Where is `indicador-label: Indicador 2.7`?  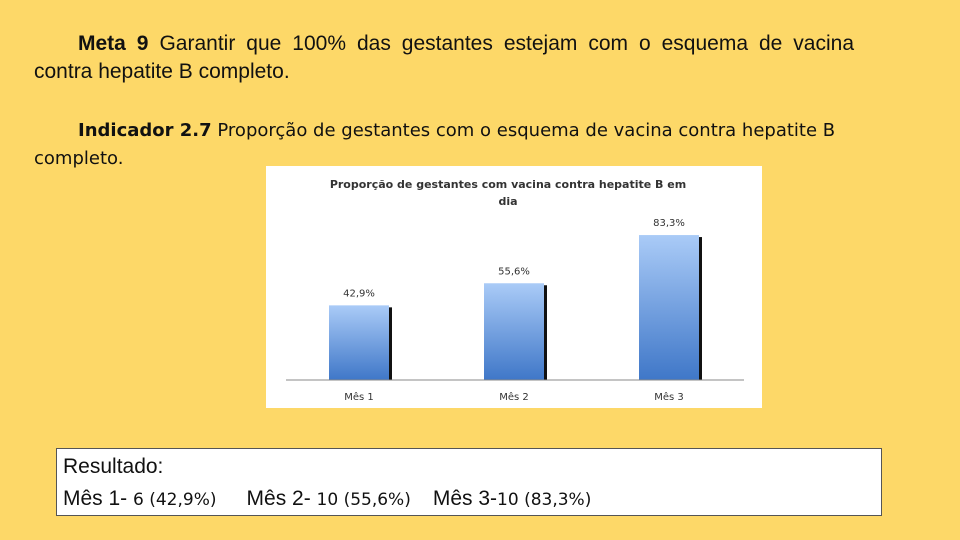 indicador-label: Indicador 2.7 is located at coordinates (145, 130).